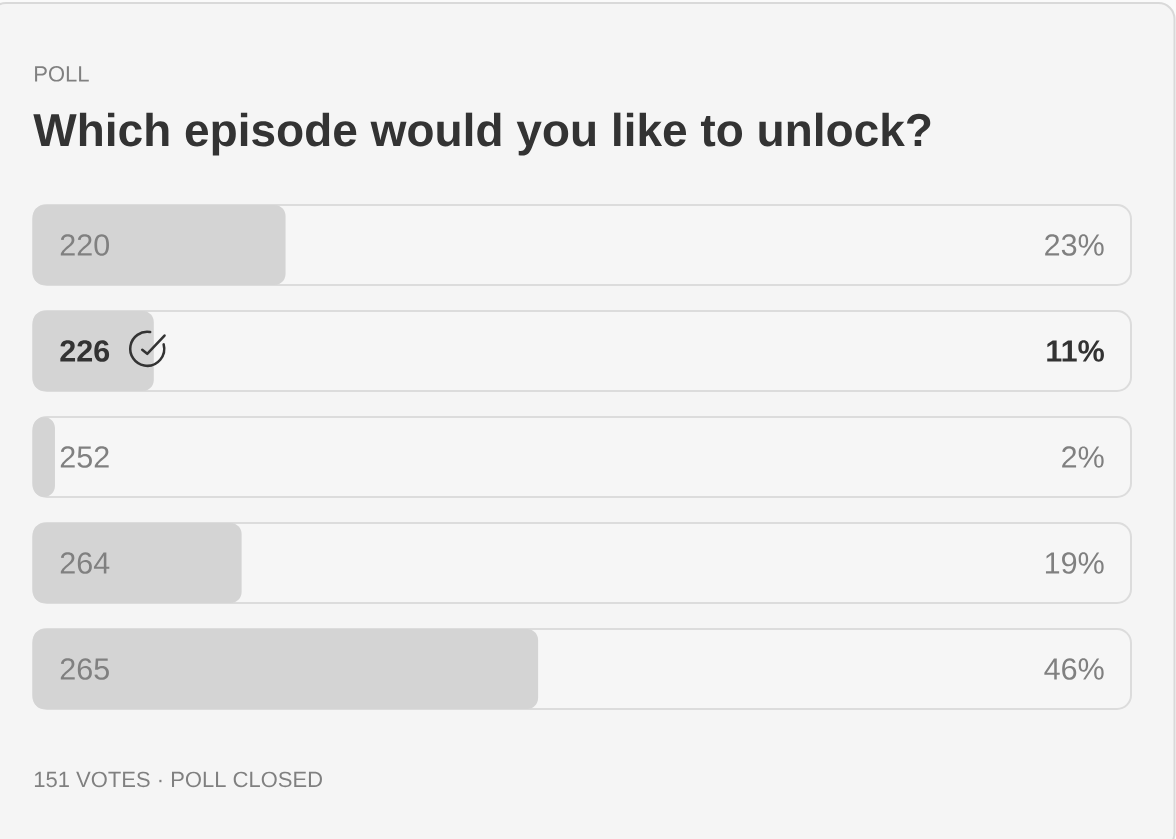 The width and height of the screenshot is (1176, 839). I want to click on data-label: 11%, so click(1075, 351).